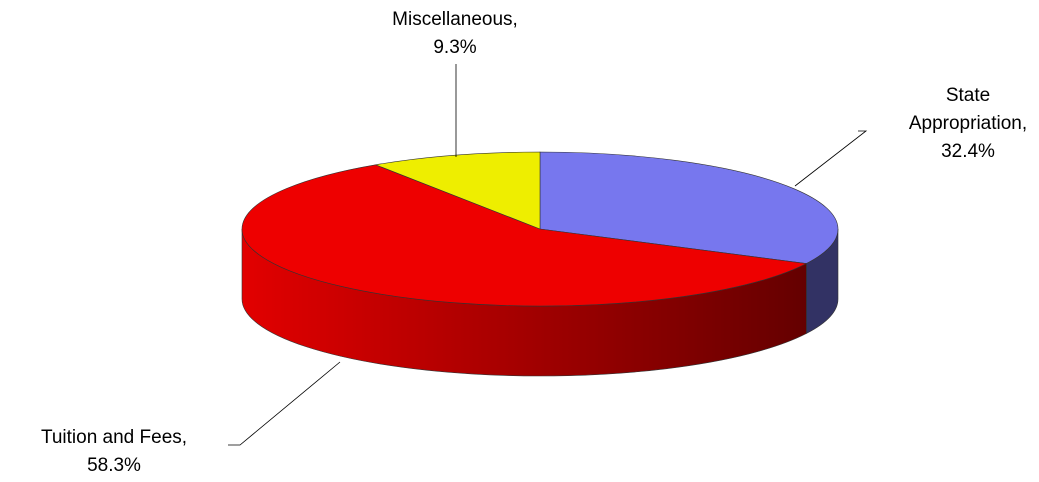  Describe the element at coordinates (968, 109) in the screenshot. I see `category-label: State Appropriation,` at that location.